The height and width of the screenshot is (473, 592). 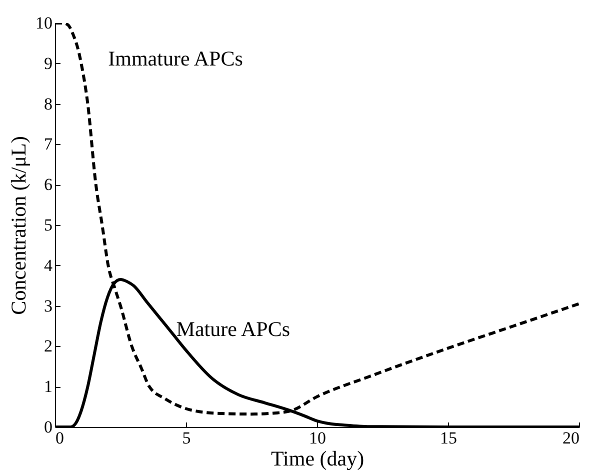 I want to click on y-tick-label: 7, so click(x=48, y=144).